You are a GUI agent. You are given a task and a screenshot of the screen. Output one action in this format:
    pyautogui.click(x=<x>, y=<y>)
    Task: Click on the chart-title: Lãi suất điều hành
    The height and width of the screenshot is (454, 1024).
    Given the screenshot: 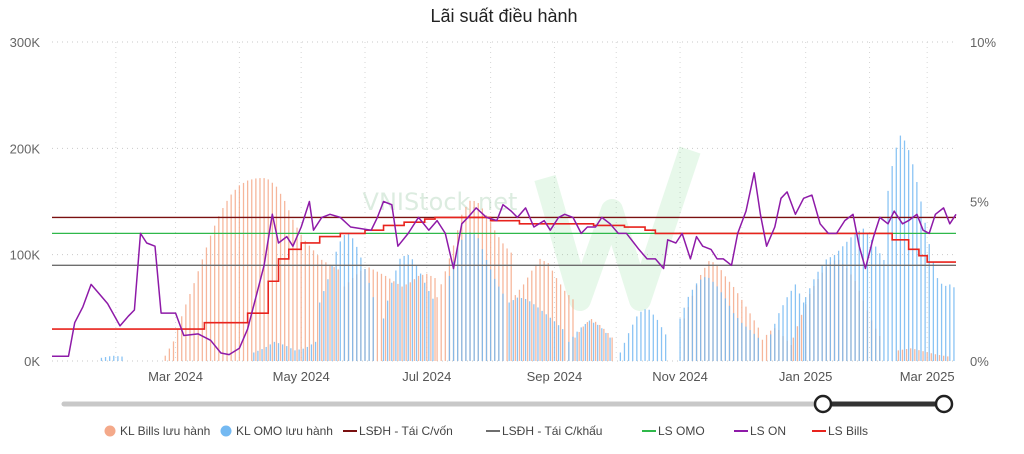 What is the action you would take?
    pyautogui.click(x=503, y=16)
    